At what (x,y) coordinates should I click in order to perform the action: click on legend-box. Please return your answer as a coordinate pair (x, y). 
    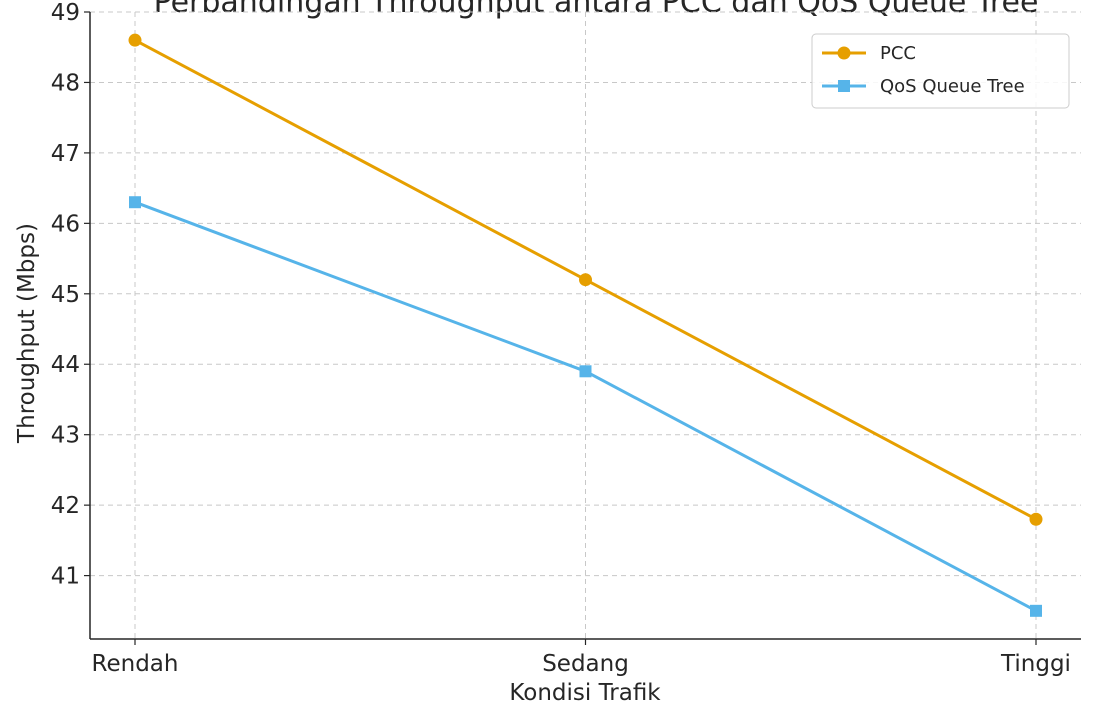
    Looking at the image, I should click on (940, 71).